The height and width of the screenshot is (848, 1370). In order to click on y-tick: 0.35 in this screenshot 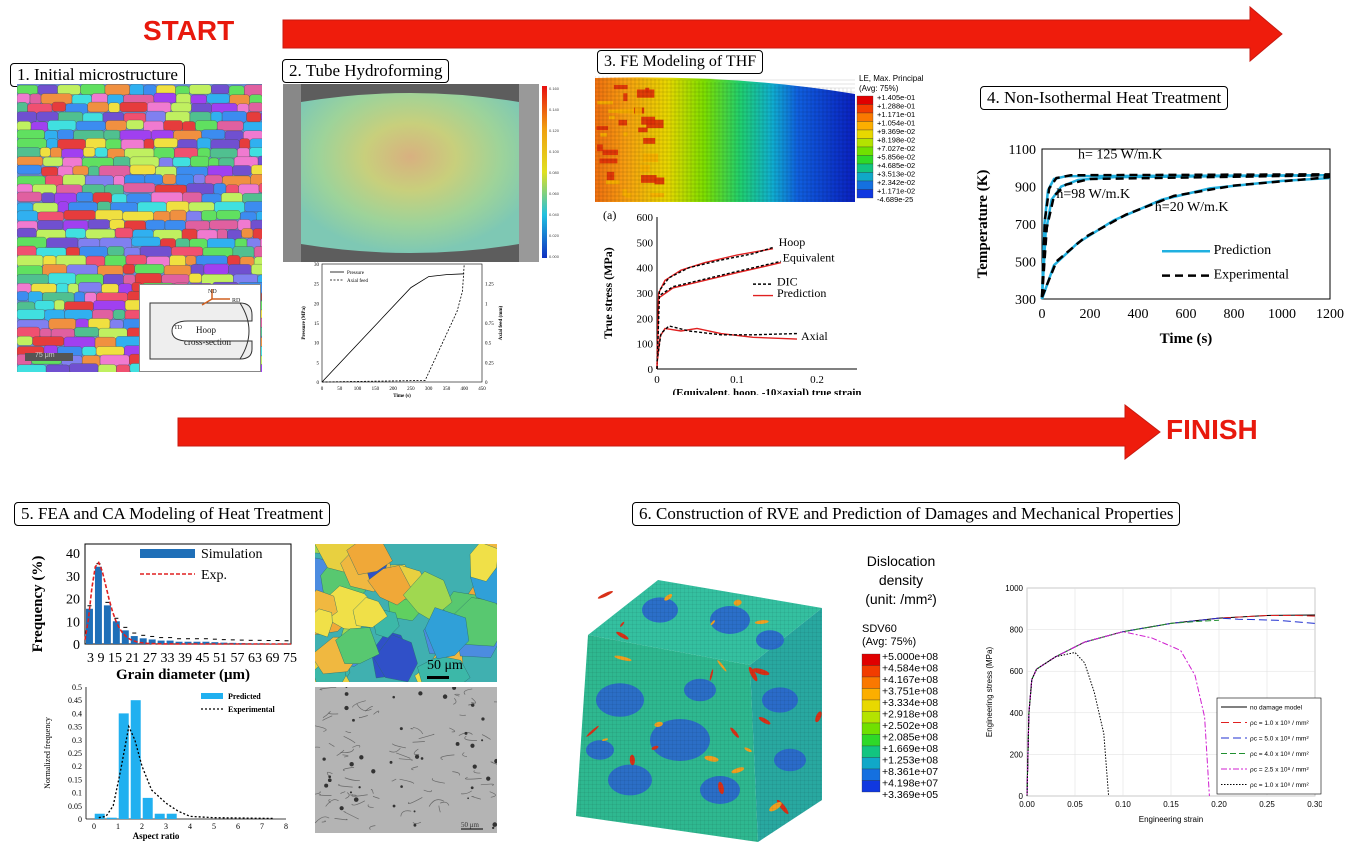, I will do `click(75, 727)`.